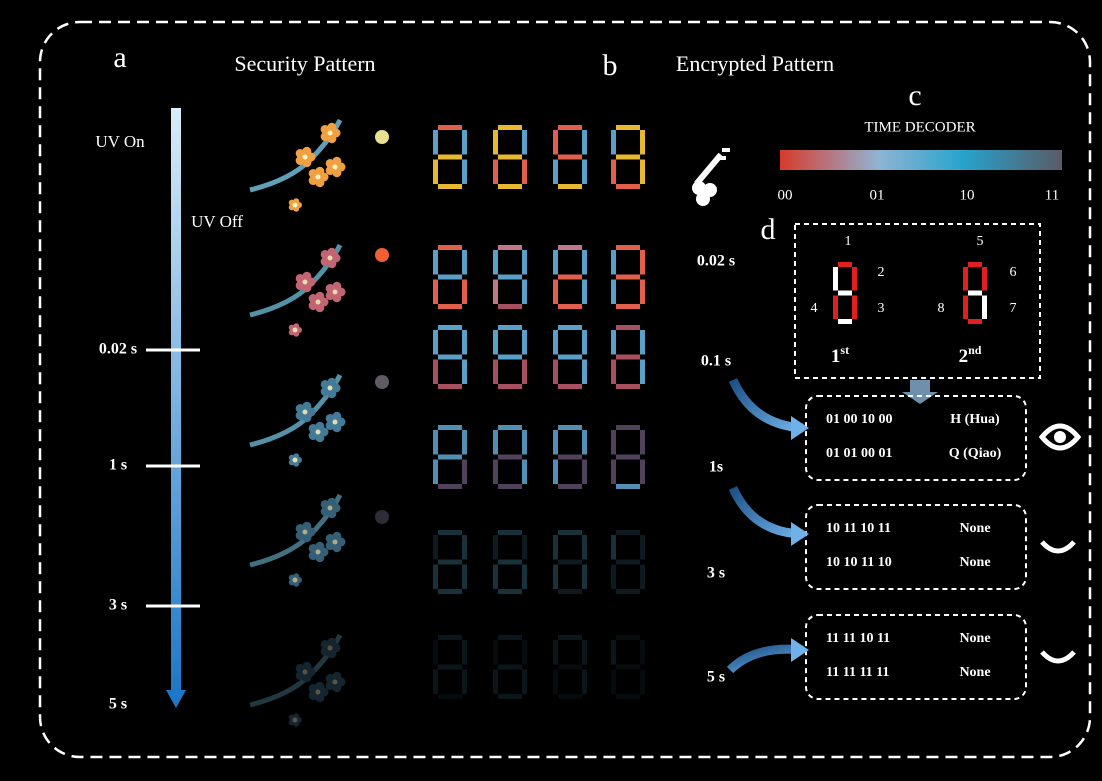 Image resolution: width=1102 pixels, height=781 pixels. I want to click on time-label: 3 s, so click(118, 605).